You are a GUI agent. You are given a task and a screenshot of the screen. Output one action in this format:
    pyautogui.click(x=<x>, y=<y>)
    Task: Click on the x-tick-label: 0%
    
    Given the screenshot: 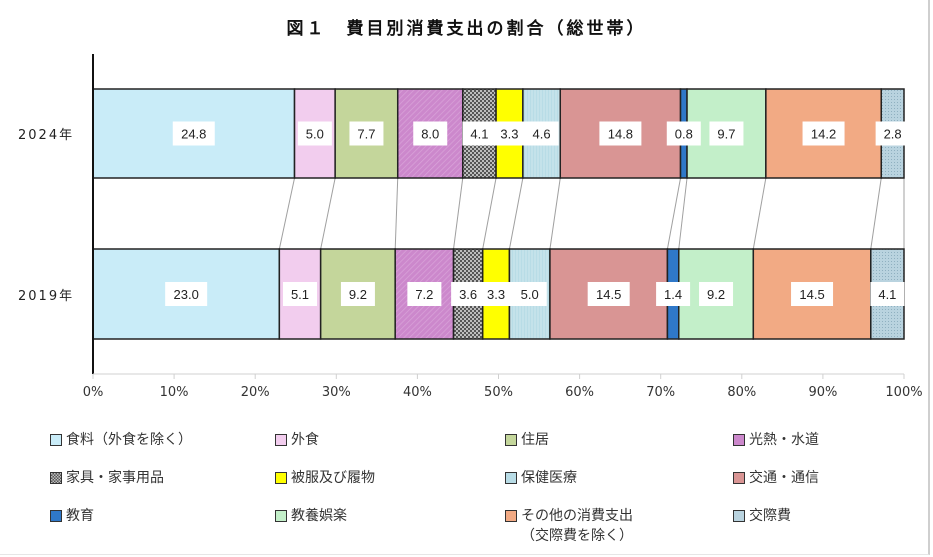 What is the action you would take?
    pyautogui.click(x=93, y=392)
    